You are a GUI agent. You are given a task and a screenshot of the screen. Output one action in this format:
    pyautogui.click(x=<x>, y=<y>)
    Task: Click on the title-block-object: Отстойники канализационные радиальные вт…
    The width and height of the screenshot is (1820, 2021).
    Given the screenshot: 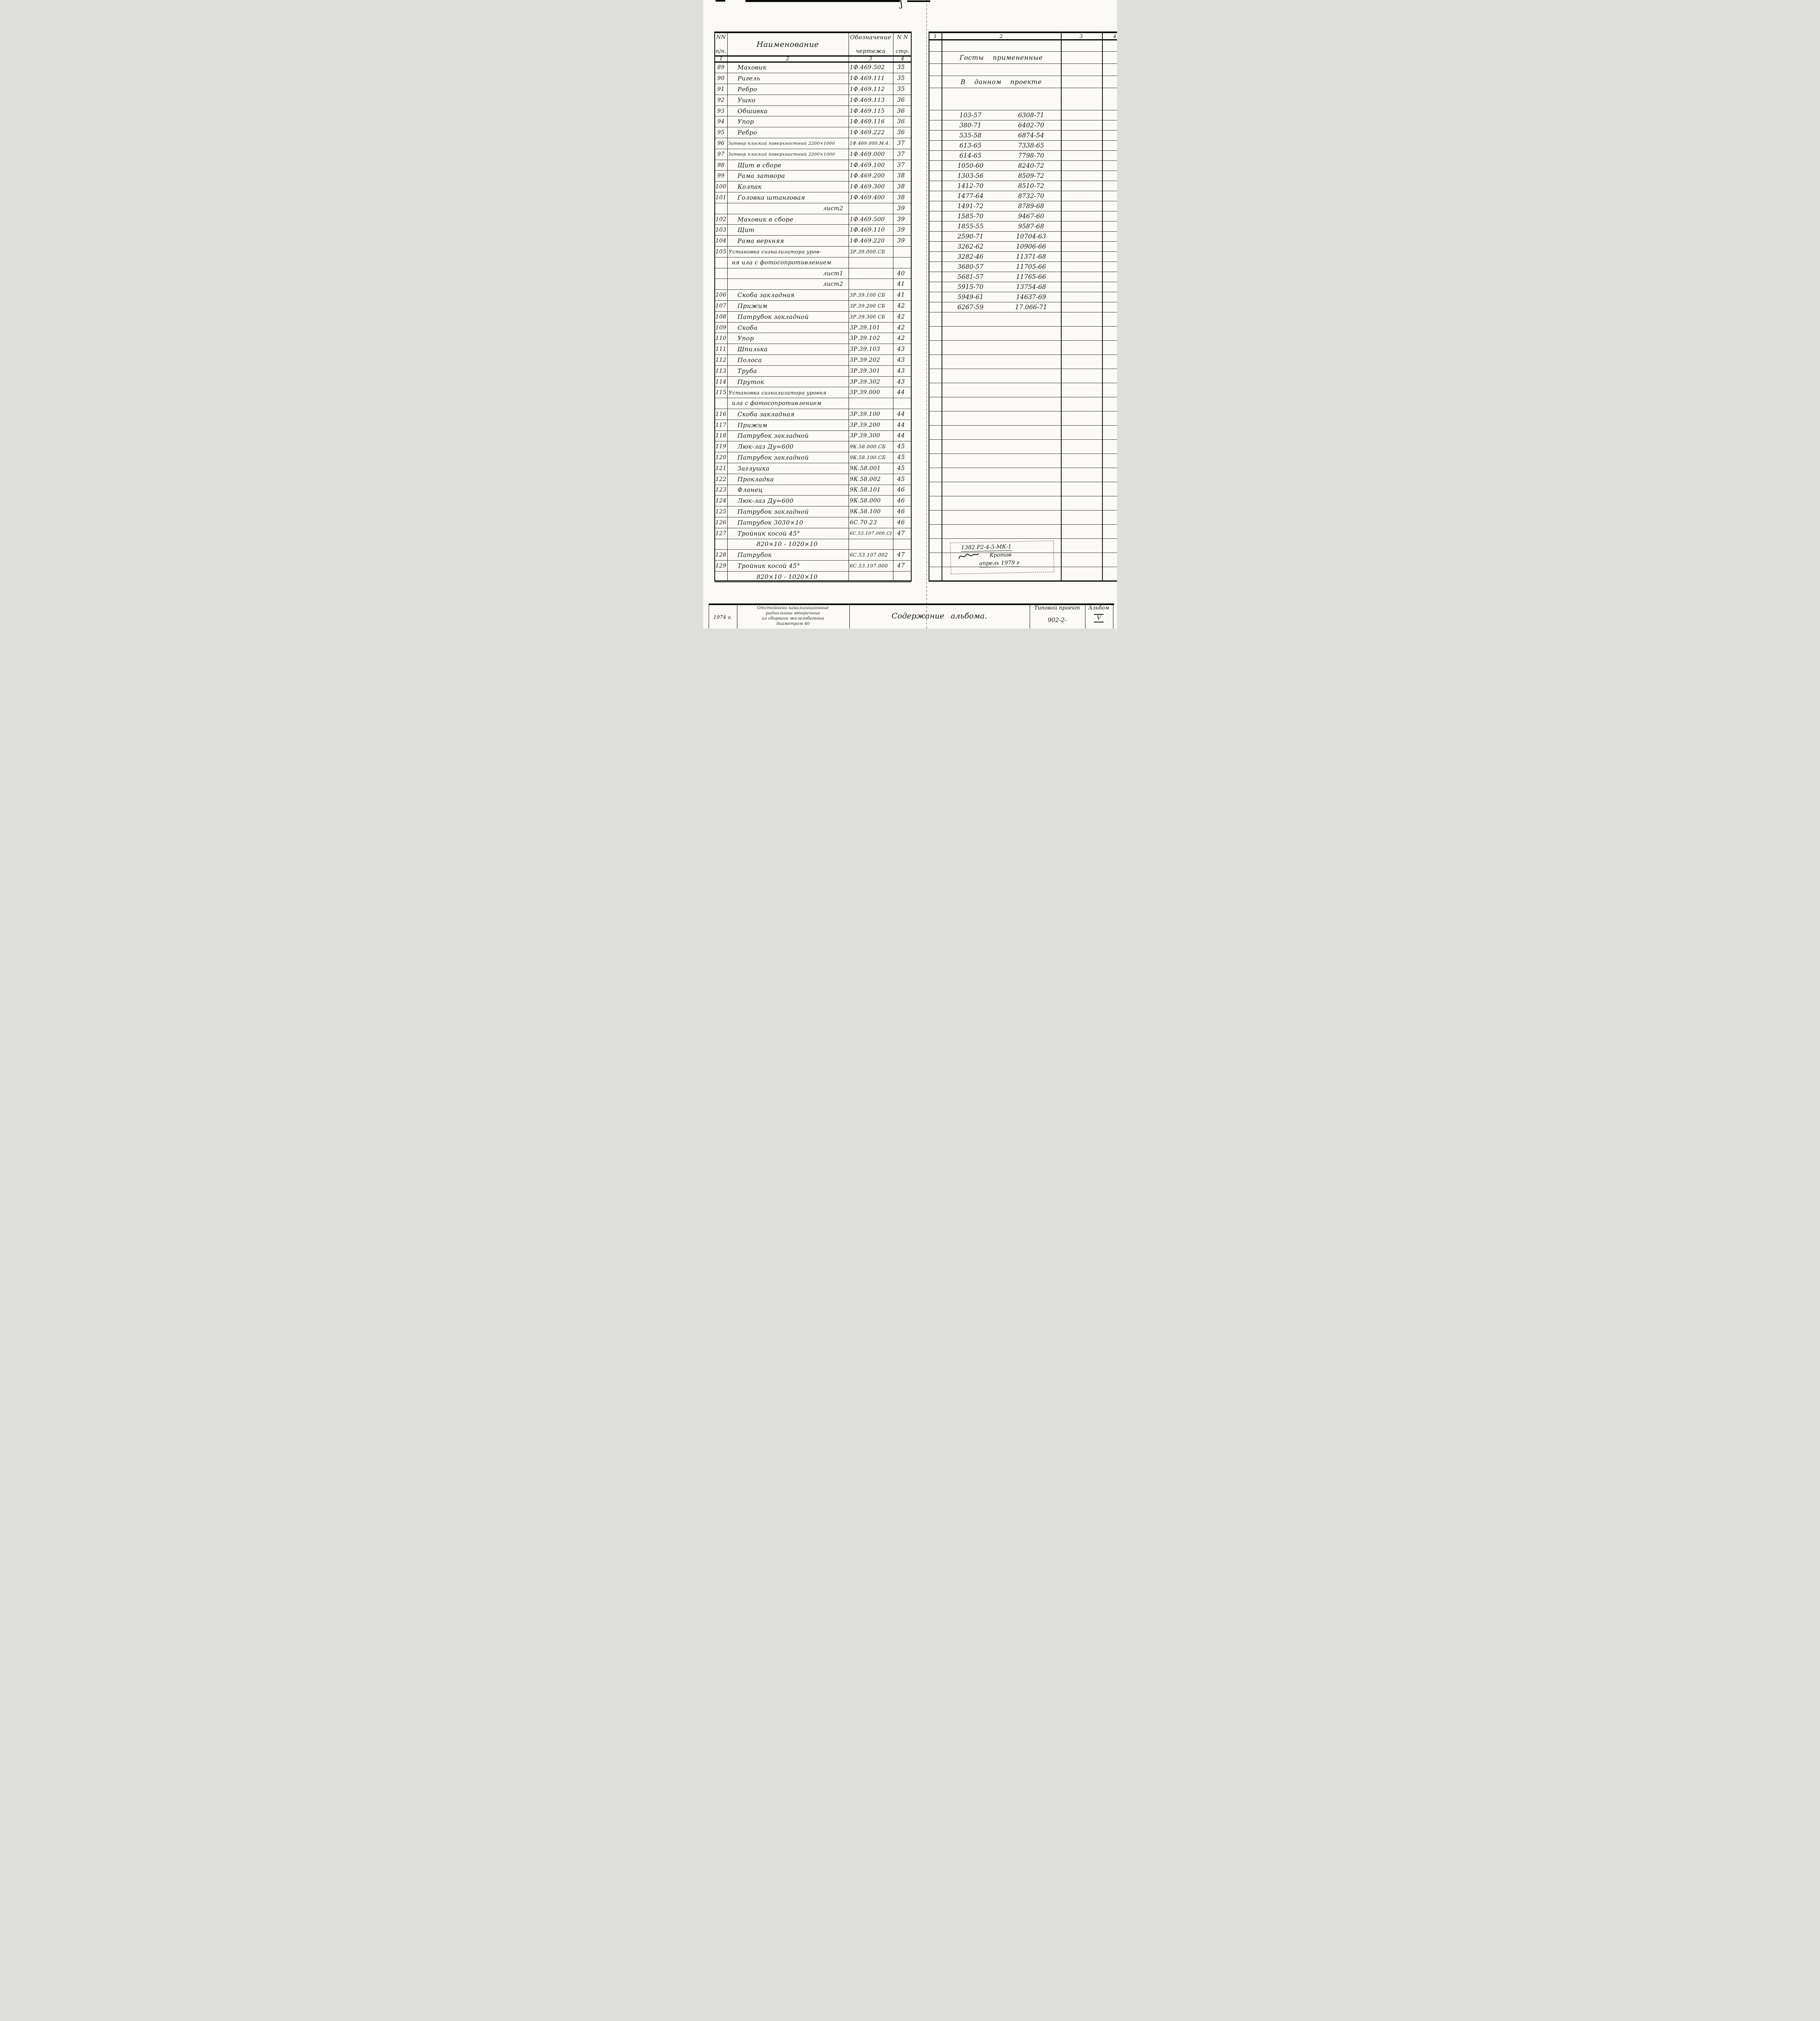 What is the action you would take?
    pyautogui.click(x=793, y=616)
    